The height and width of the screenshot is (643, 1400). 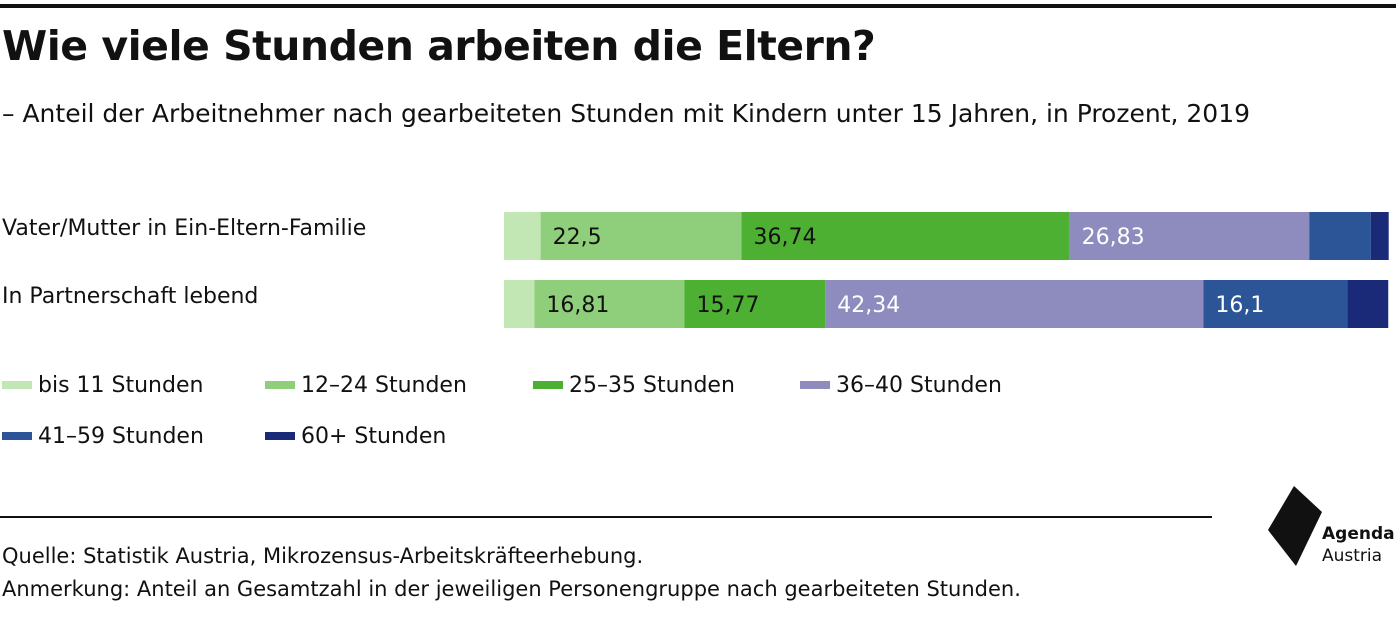 I want to click on chart-title: Wie viele Stunden arbeiten die Eltern?, so click(x=439, y=46).